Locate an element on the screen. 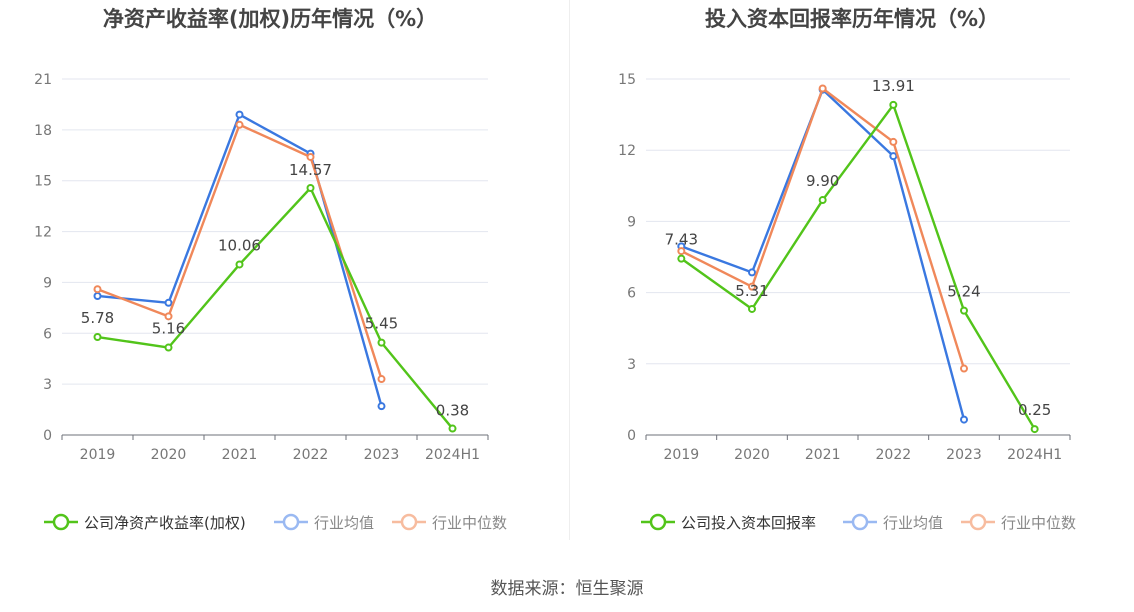  x-tick-label: 2024H1 is located at coordinates (1034, 455).